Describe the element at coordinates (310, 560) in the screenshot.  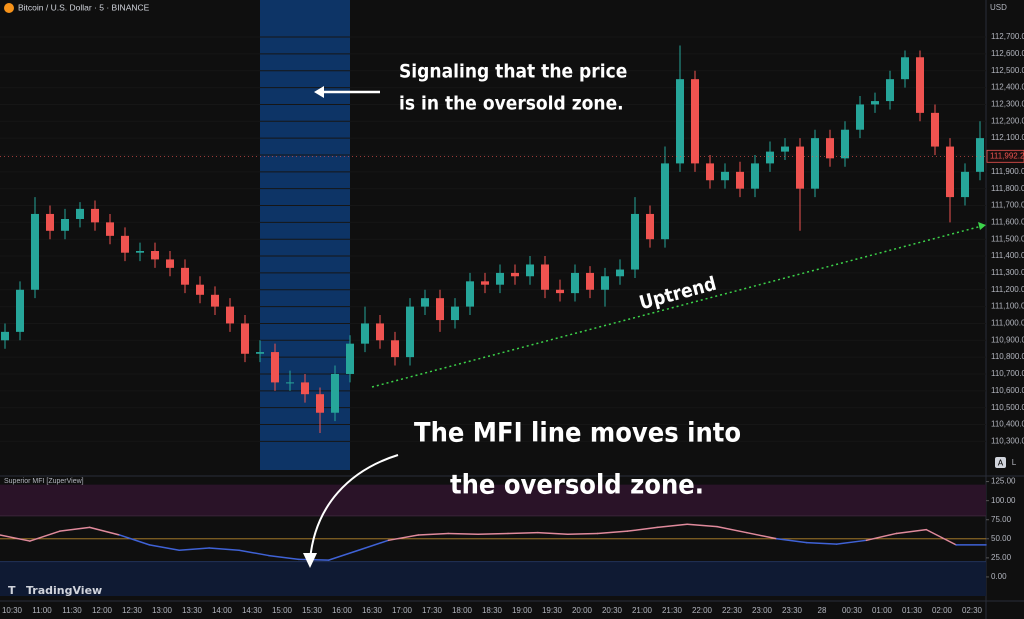
I see `arrow-head` at that location.